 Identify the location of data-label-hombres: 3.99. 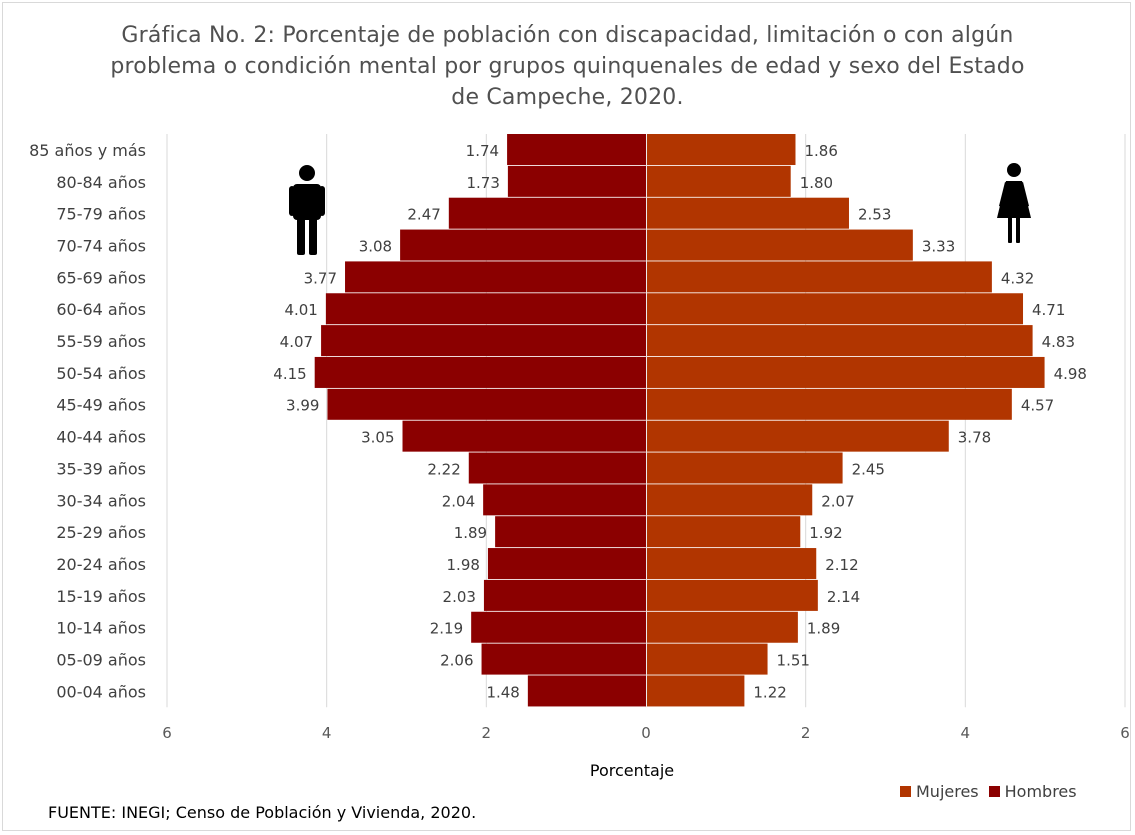
(302, 406).